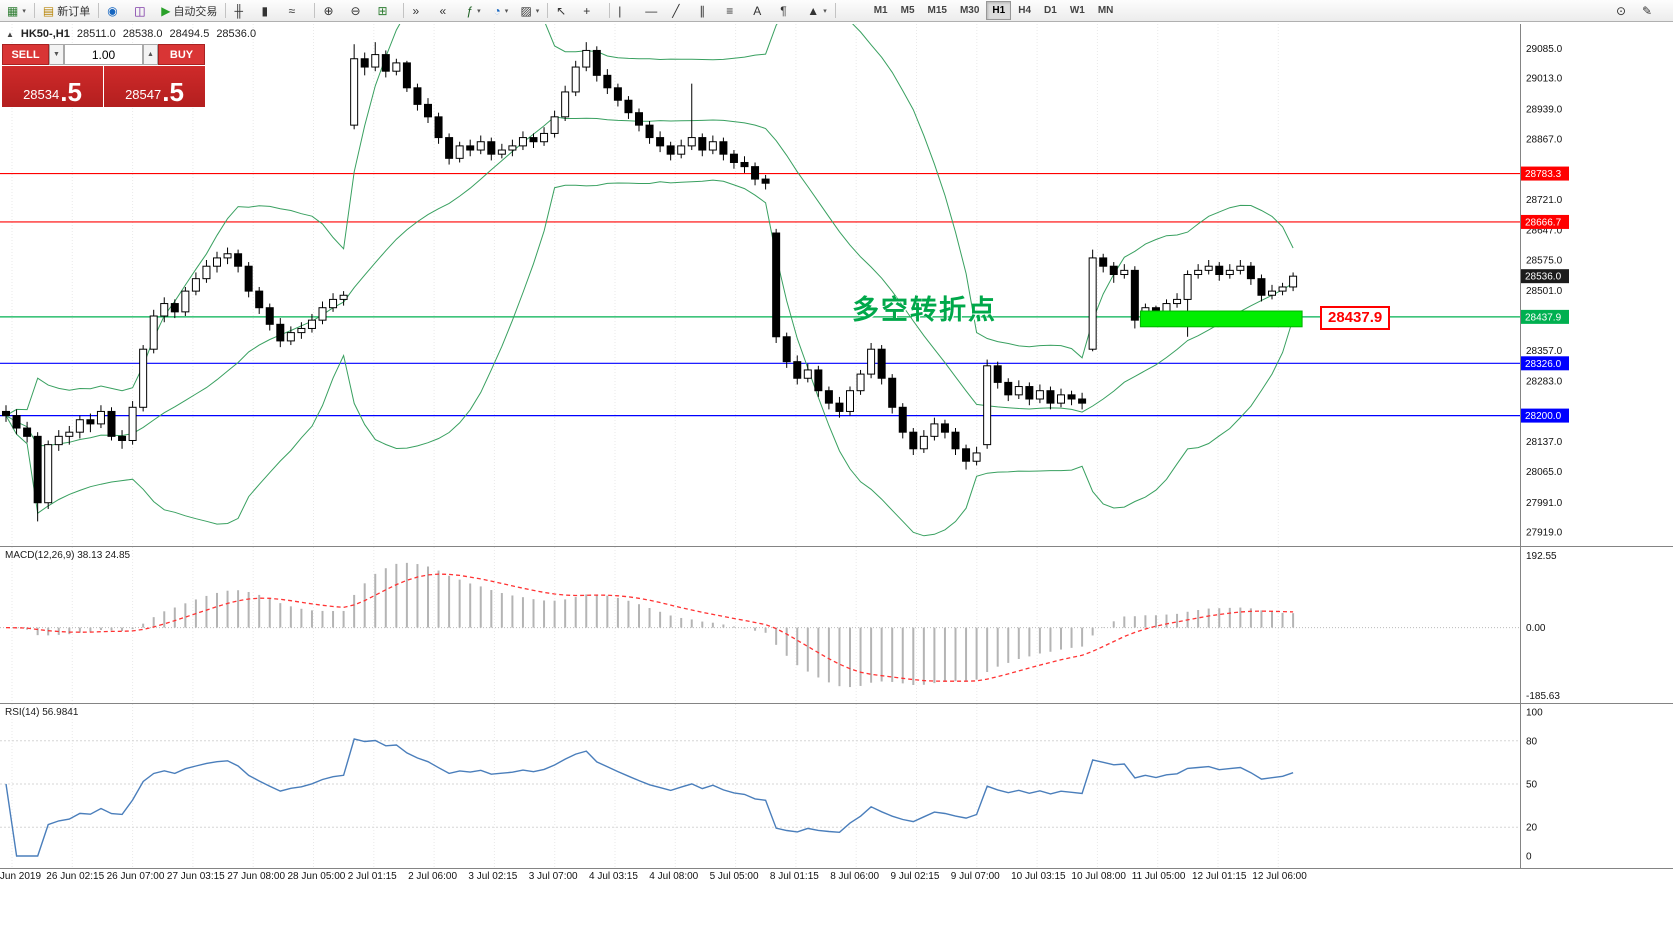 This screenshot has width=1673, height=947. What do you see at coordinates (292, 10) in the screenshot?
I see `chart-line-icon: ≈` at bounding box center [292, 10].